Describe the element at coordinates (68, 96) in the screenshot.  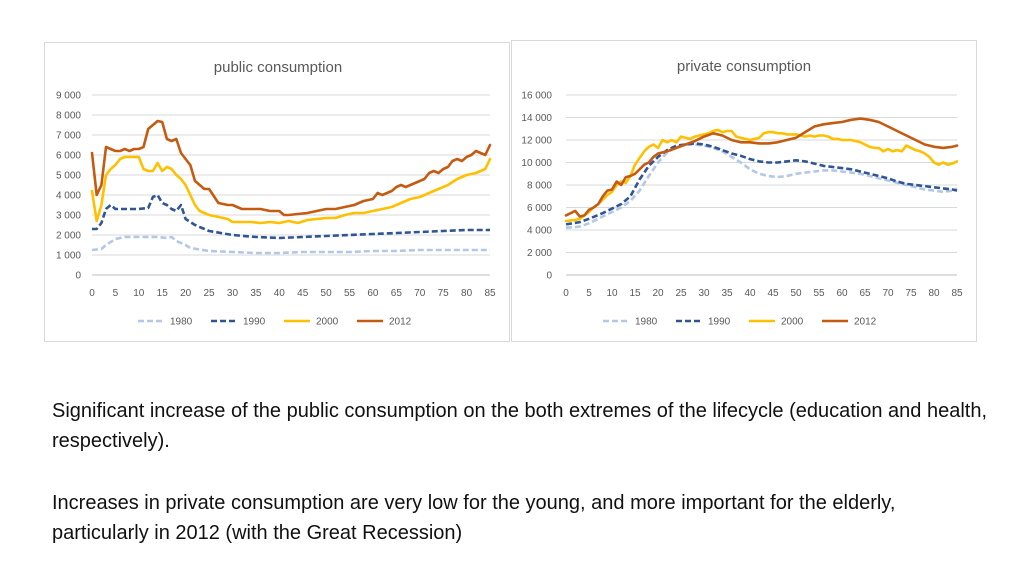
I see `y-tick-label: 9 000` at that location.